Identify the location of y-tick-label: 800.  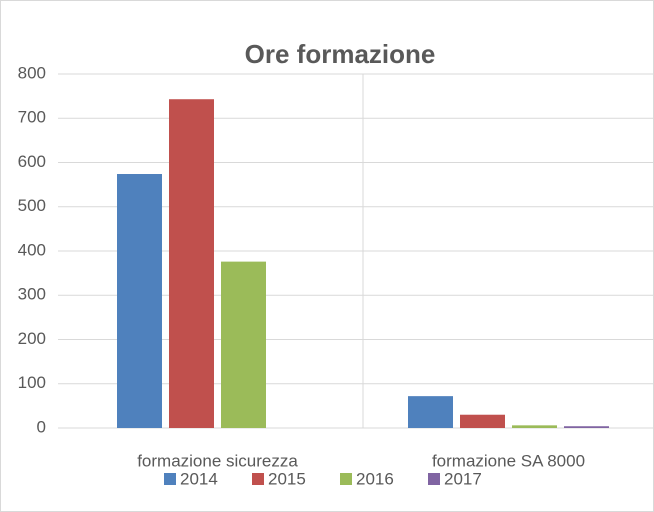
(32, 72).